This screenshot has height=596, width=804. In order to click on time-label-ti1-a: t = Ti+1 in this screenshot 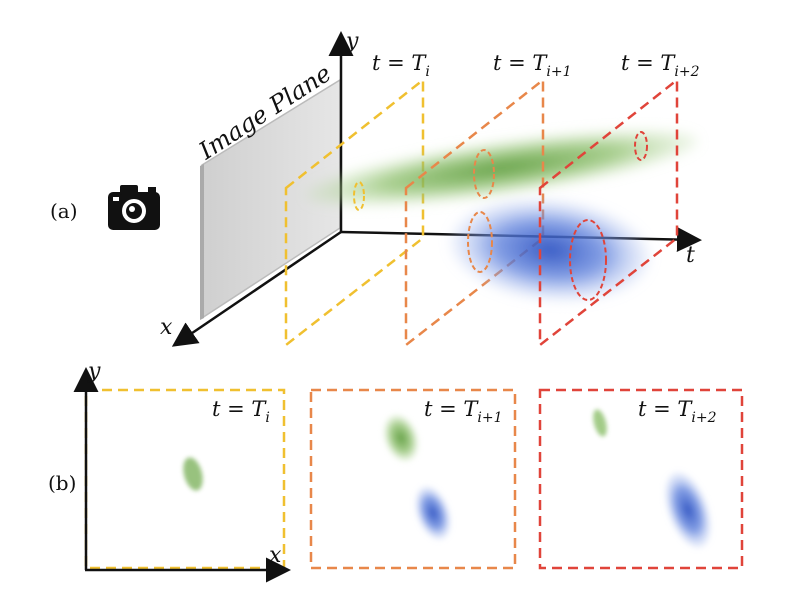, I will do `click(532, 65)`.